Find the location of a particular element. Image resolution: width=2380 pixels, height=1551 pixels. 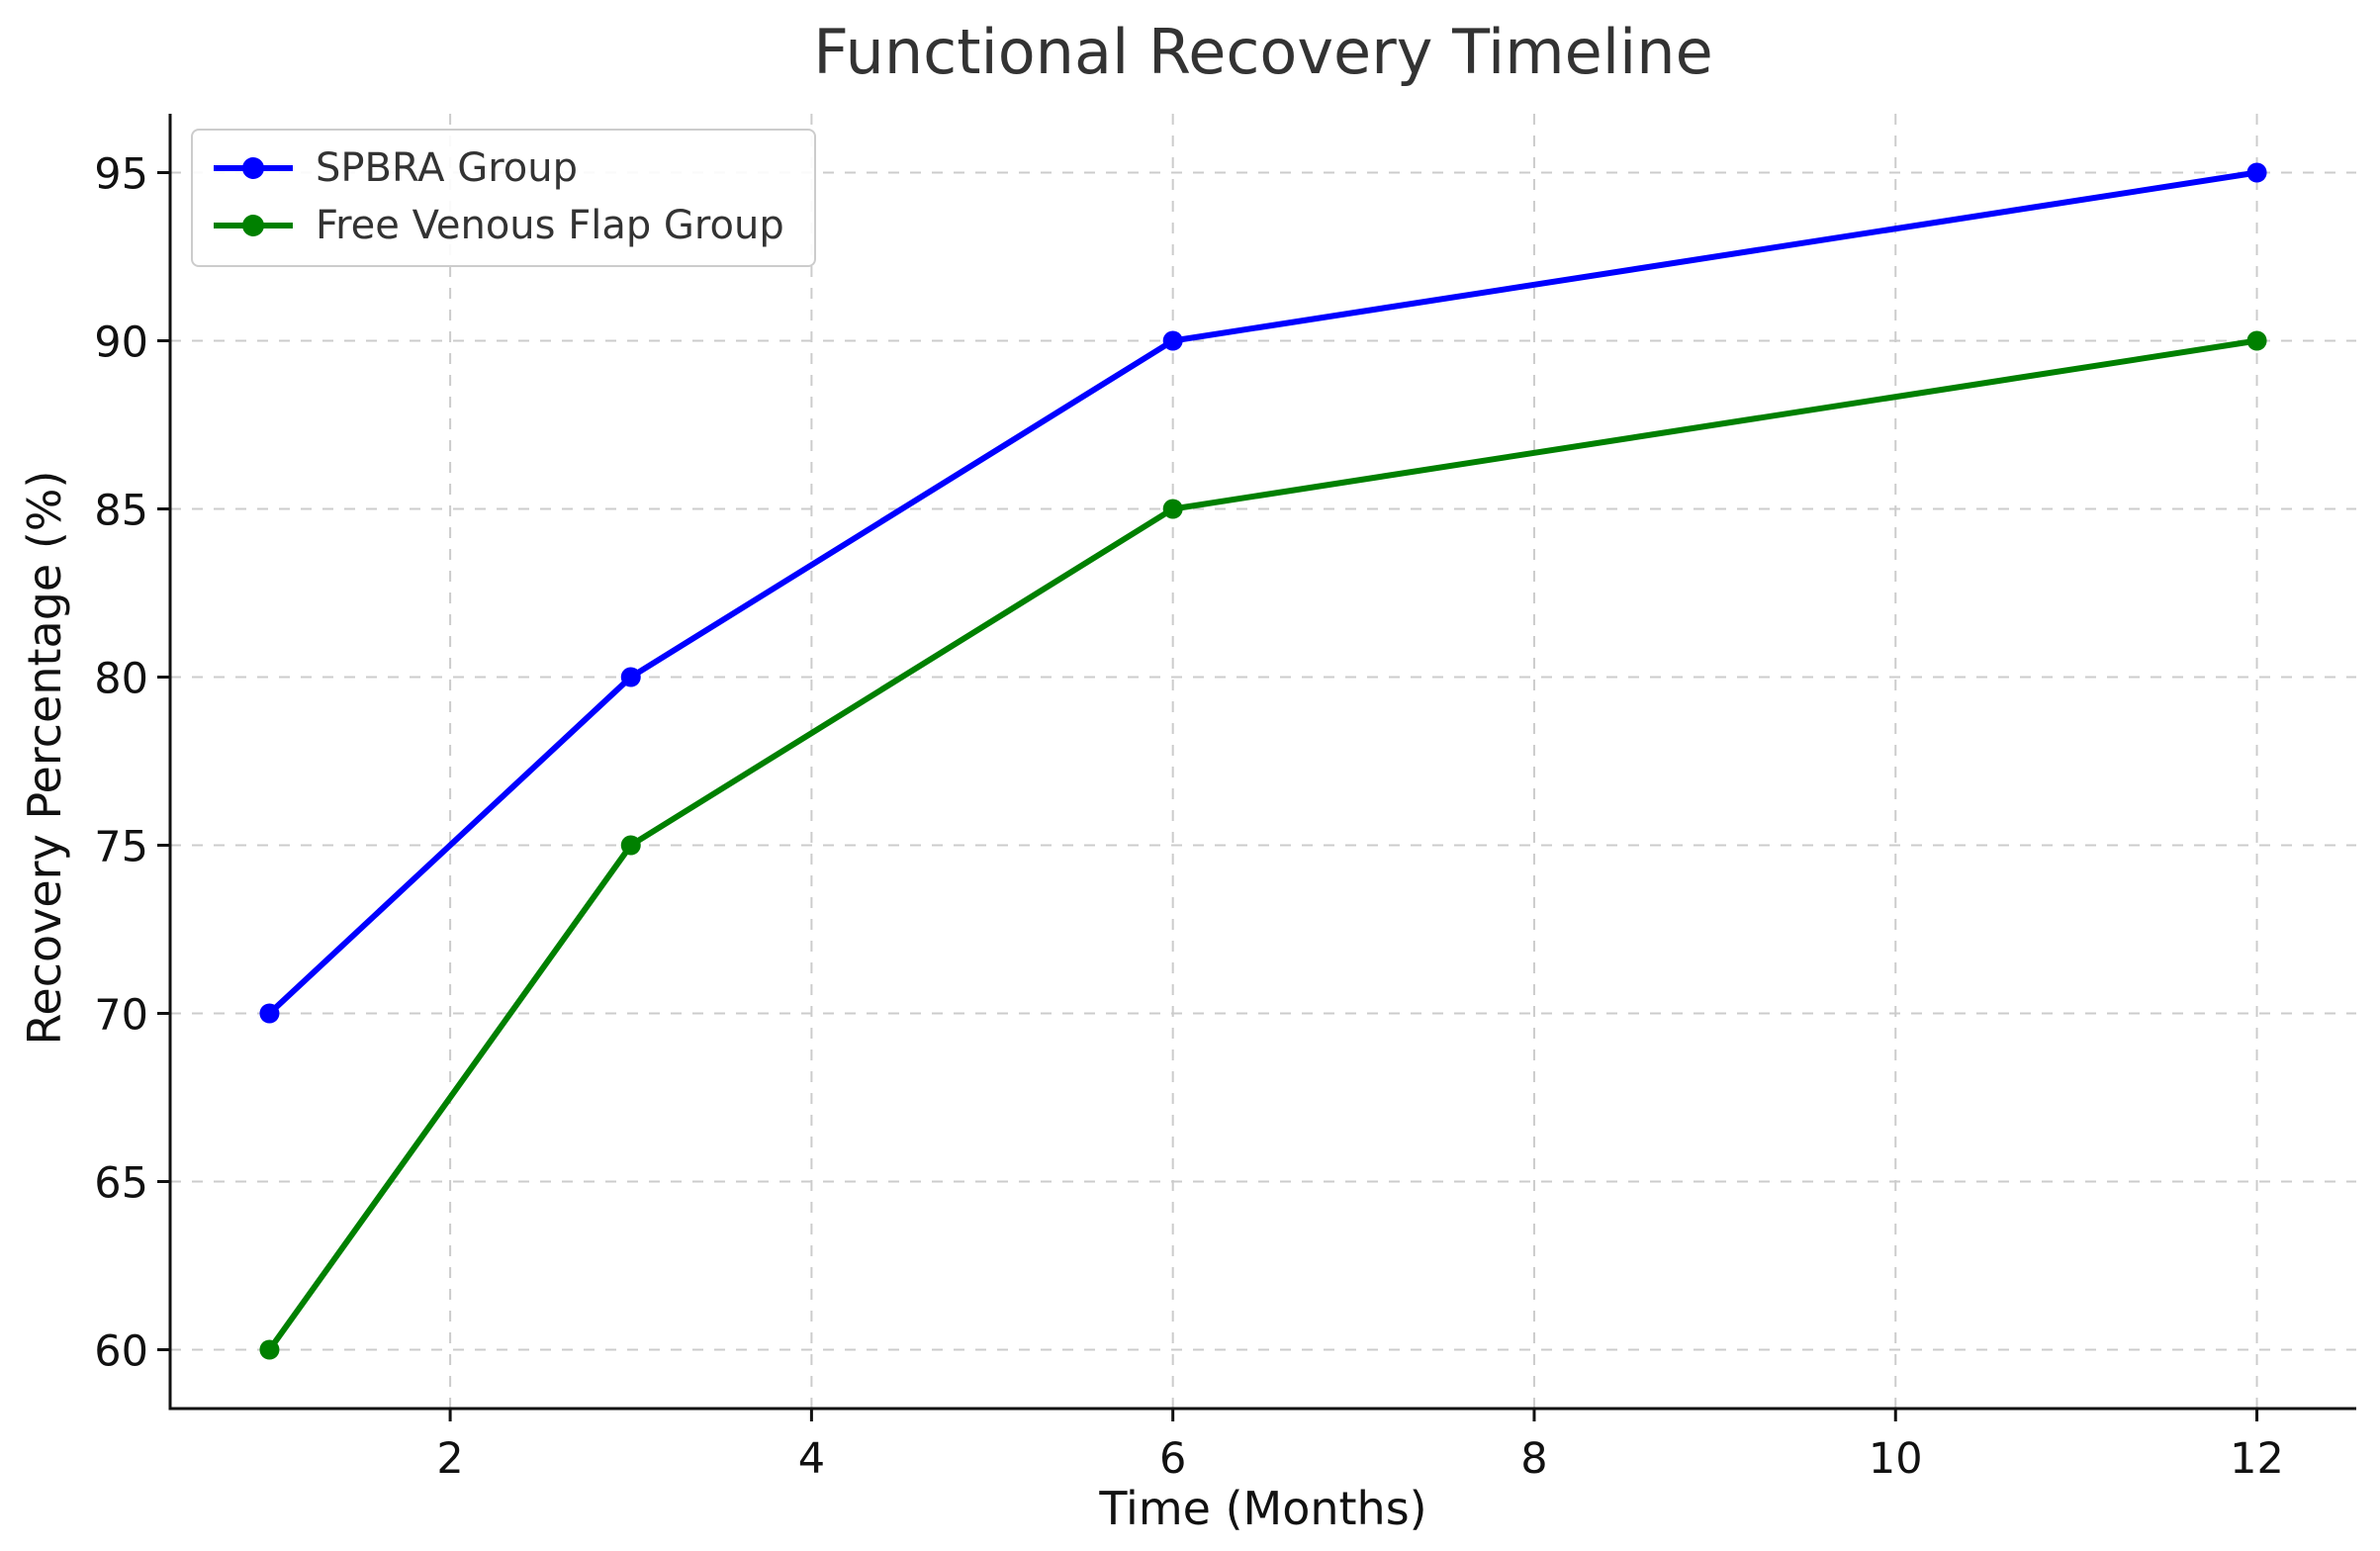

x-tick-label: 4 is located at coordinates (811, 1459).